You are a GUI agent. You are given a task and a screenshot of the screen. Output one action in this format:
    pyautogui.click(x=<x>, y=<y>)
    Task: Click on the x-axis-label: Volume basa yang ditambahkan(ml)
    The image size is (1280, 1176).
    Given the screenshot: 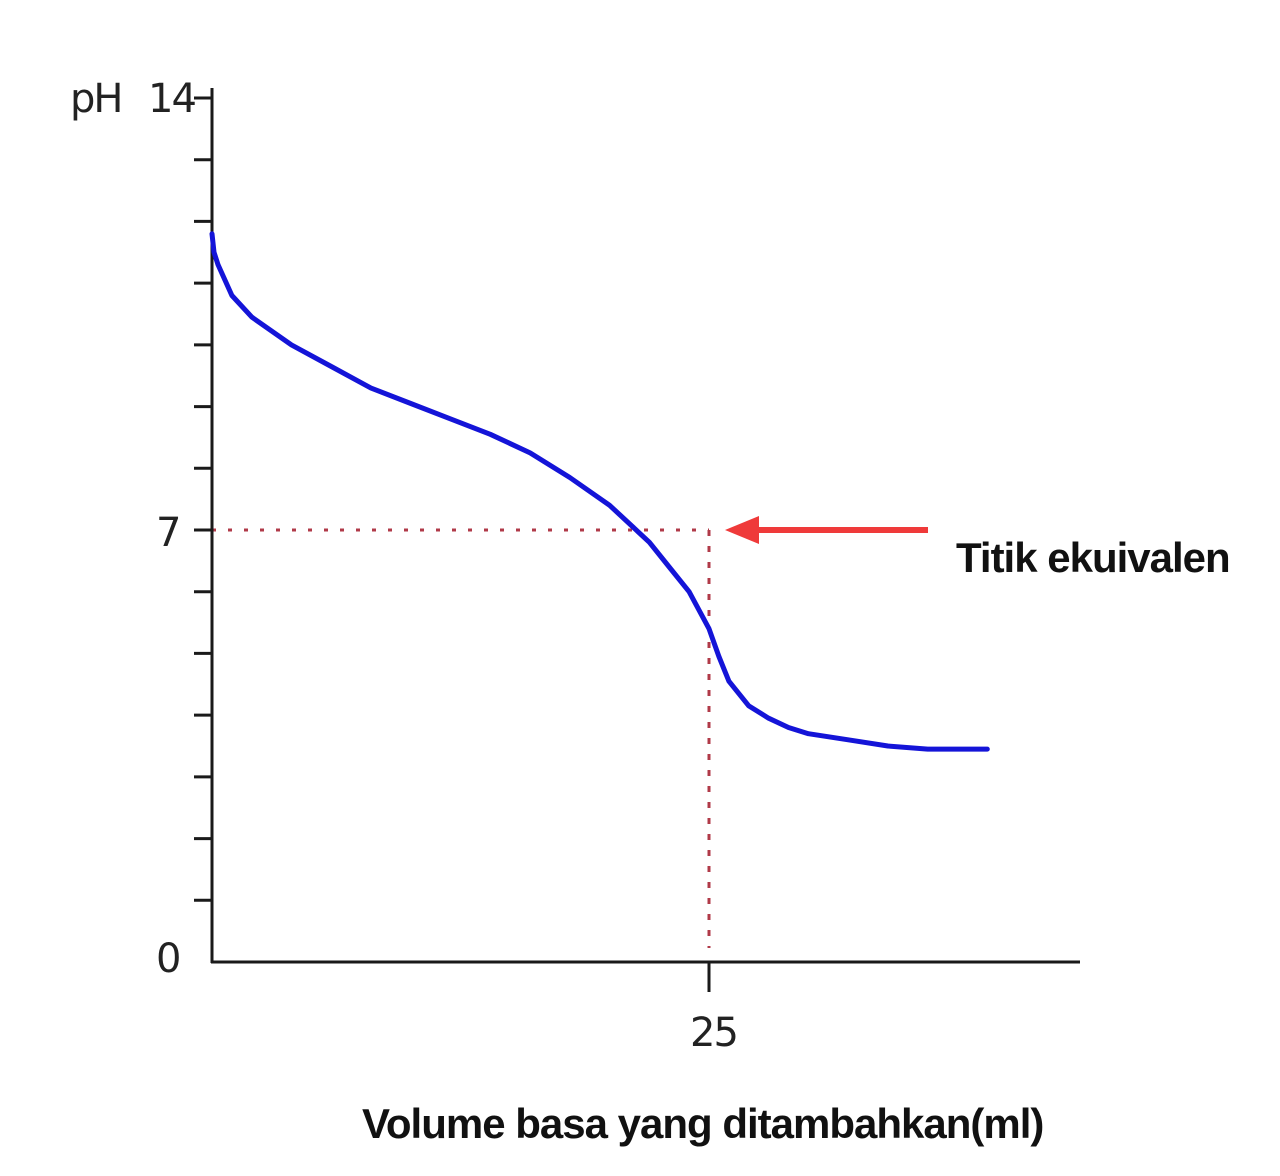 What is the action you would take?
    pyautogui.click(x=702, y=1123)
    